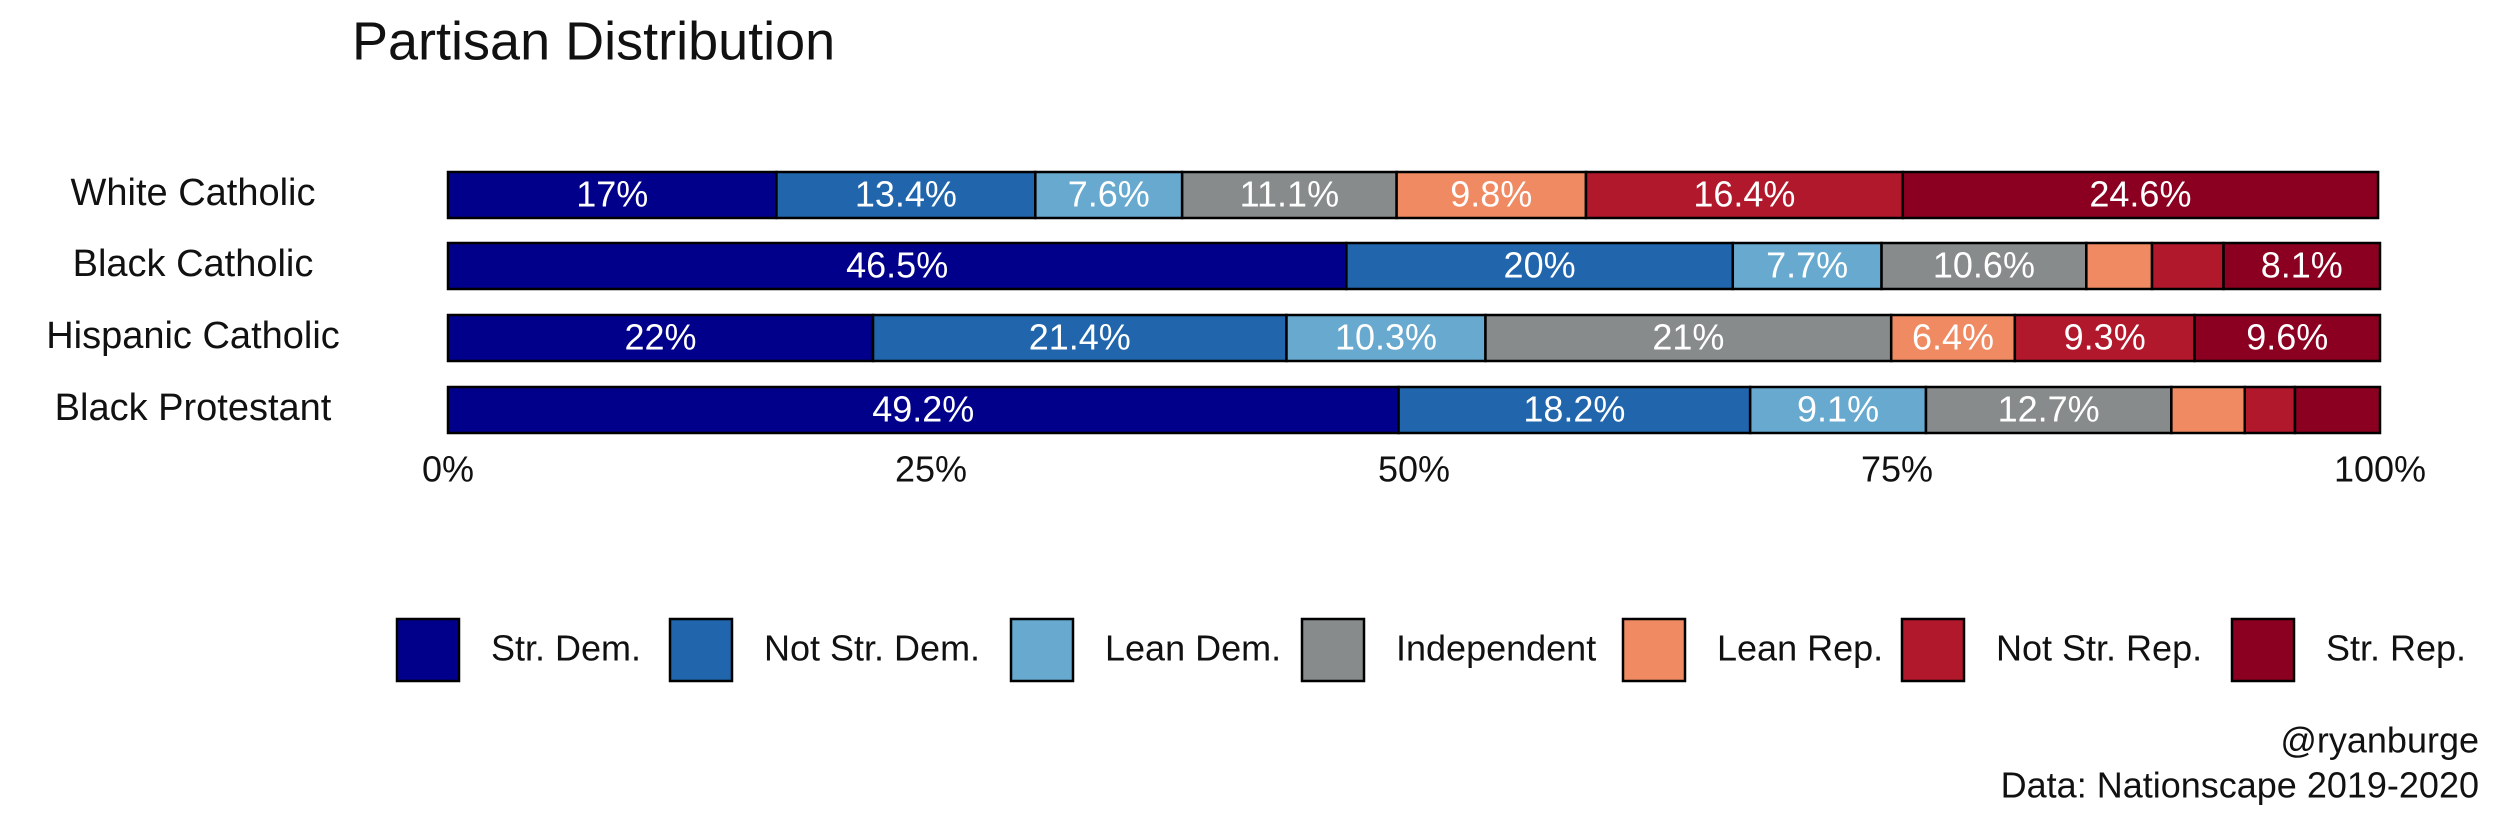  Describe the element at coordinates (931, 469) in the screenshot. I see `x-tick-label: 25%` at that location.